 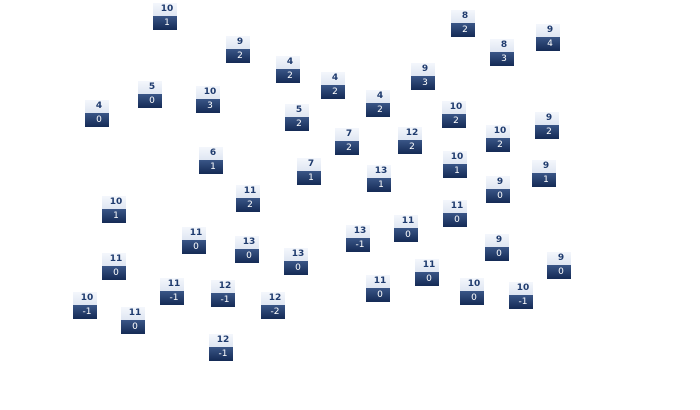 I want to click on tile: 13 1, so click(x=379, y=178).